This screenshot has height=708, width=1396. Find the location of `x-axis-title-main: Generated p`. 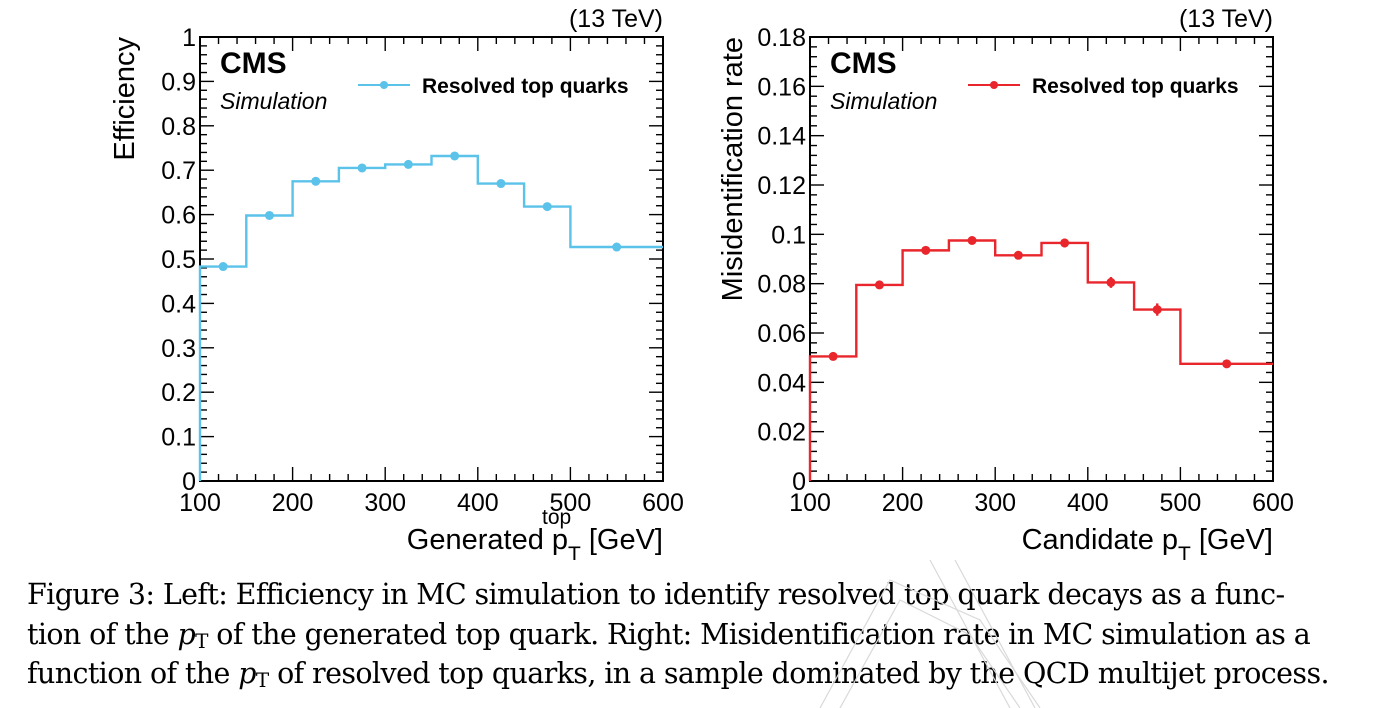

x-axis-title-main: Generated p is located at coordinates (487, 540).